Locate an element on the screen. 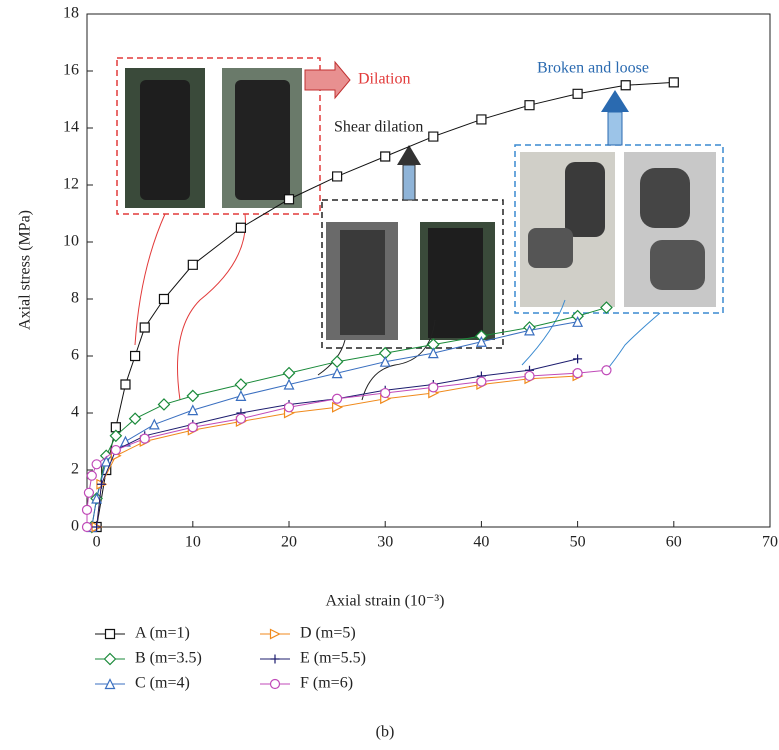 The width and height of the screenshot is (779, 750). x-tick-label: 10 is located at coordinates (193, 542).